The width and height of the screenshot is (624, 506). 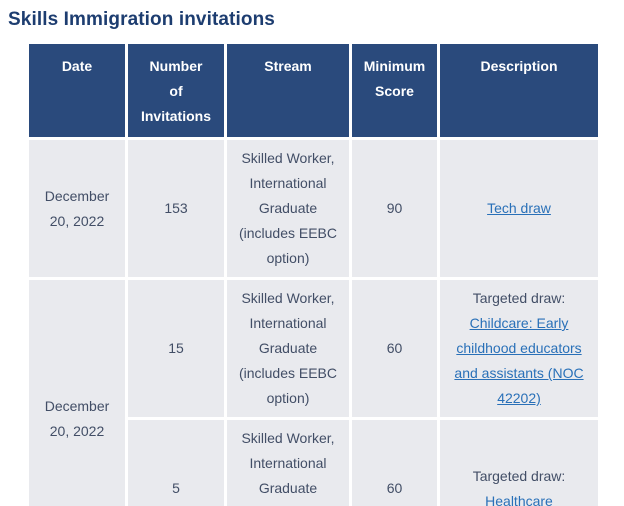 What do you see at coordinates (176, 463) in the screenshot?
I see `invitations-cell: 5` at bounding box center [176, 463].